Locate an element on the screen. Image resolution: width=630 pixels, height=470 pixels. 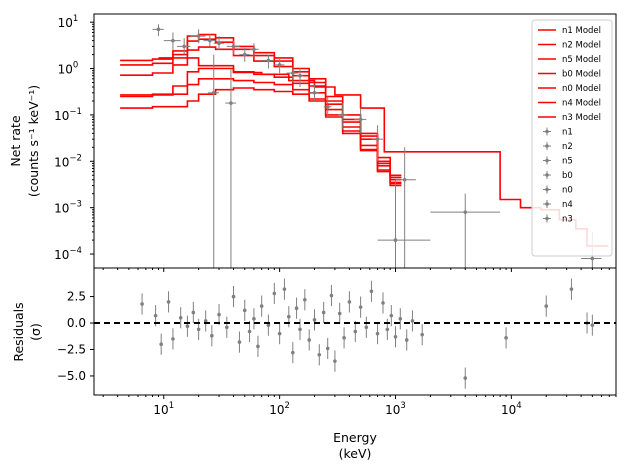
residual-y-label-line2: (σ) is located at coordinates (35, 332).